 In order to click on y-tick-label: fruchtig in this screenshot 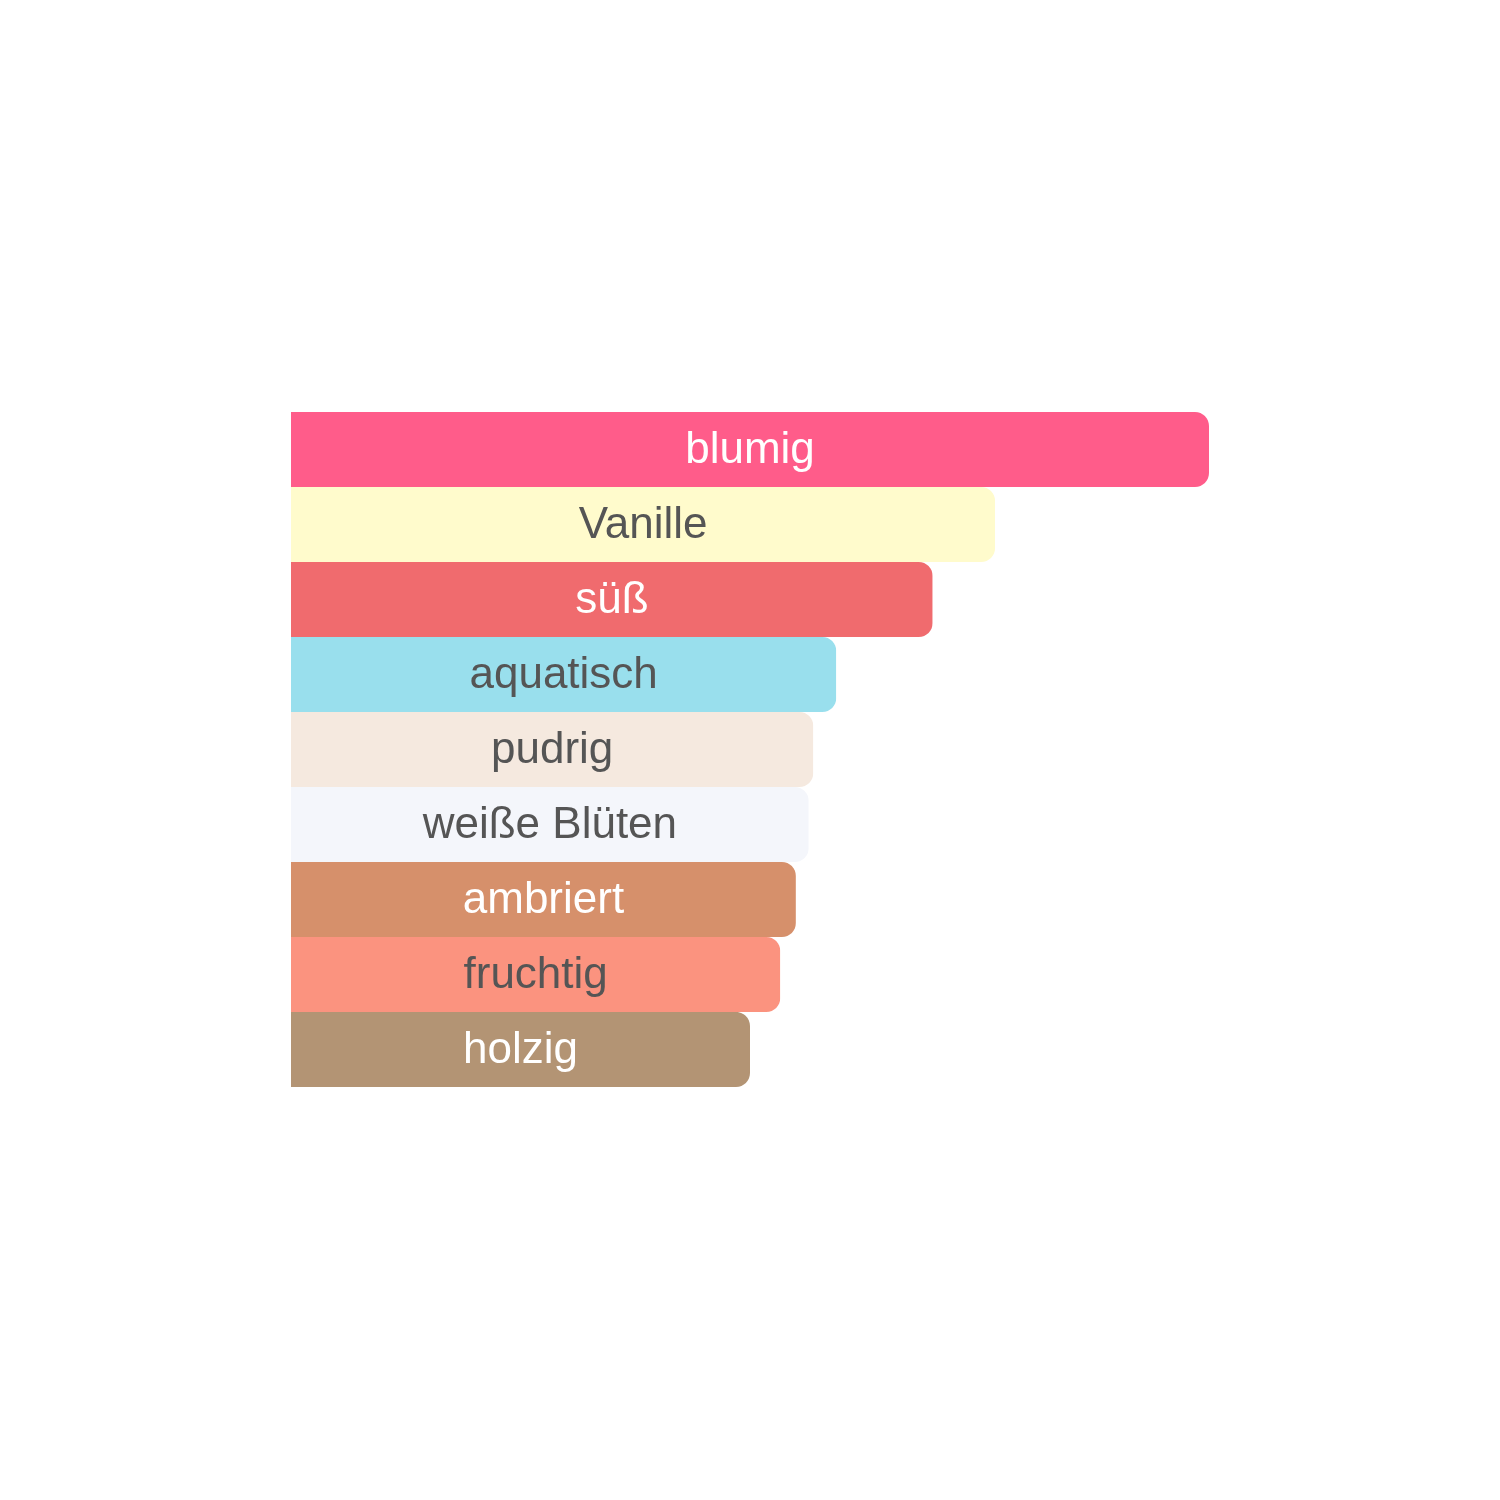, I will do `click(535, 972)`.